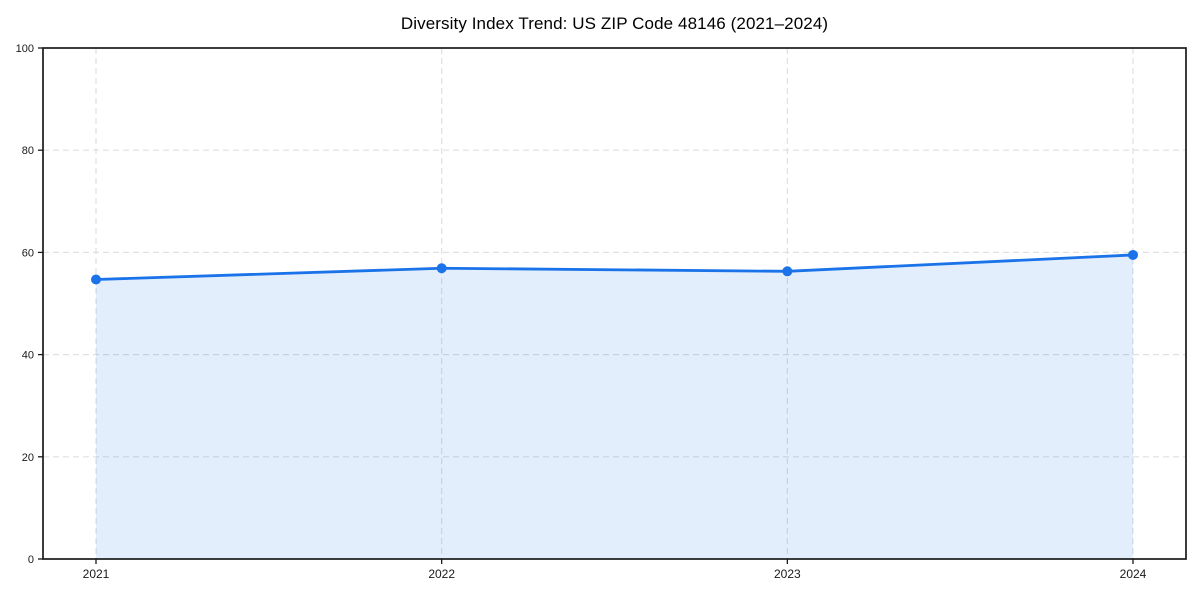  Describe the element at coordinates (25, 49) in the screenshot. I see `y-axis-tick-label: 100` at that location.